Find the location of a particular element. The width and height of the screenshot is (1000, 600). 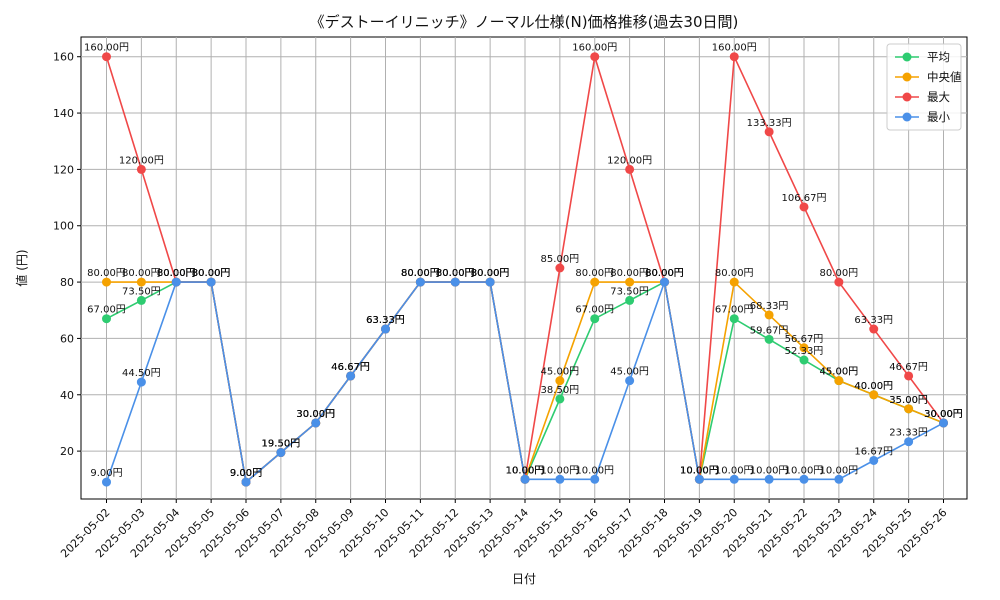

data-label: 106.67円 is located at coordinates (804, 198).